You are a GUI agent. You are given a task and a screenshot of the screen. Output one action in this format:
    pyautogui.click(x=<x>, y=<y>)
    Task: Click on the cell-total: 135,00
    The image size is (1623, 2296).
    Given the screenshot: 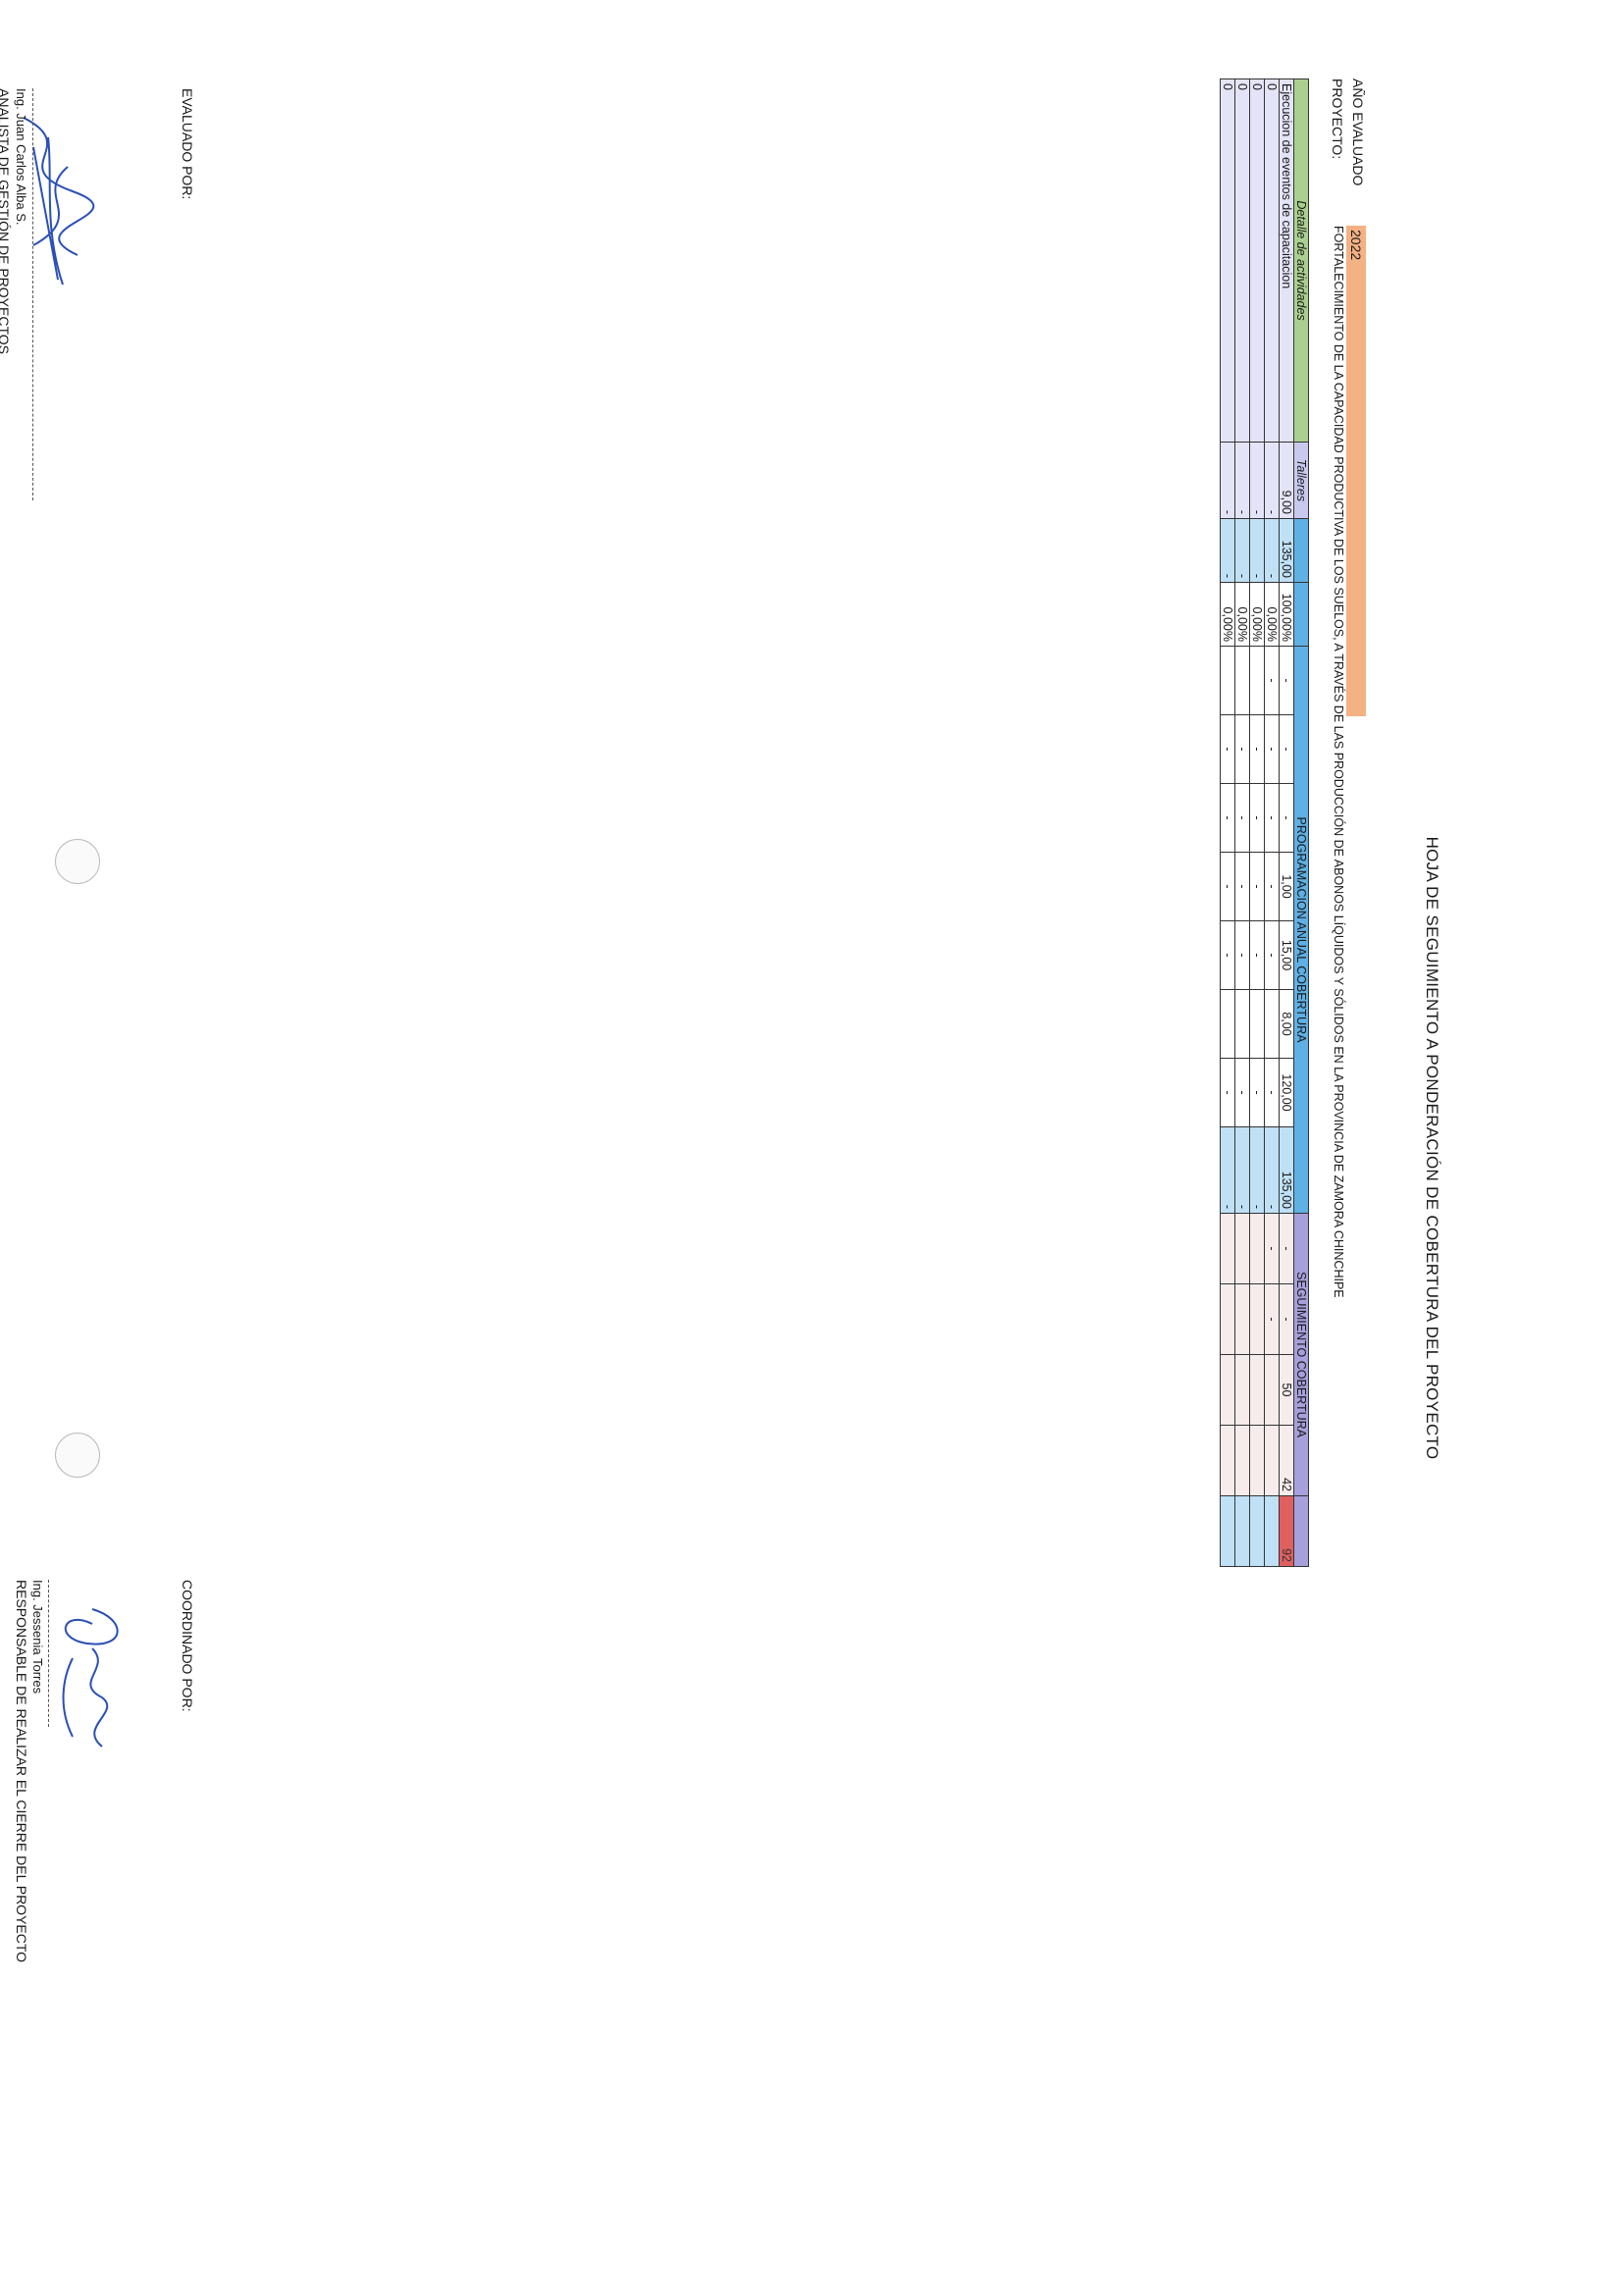 What is the action you would take?
    pyautogui.click(x=1286, y=550)
    